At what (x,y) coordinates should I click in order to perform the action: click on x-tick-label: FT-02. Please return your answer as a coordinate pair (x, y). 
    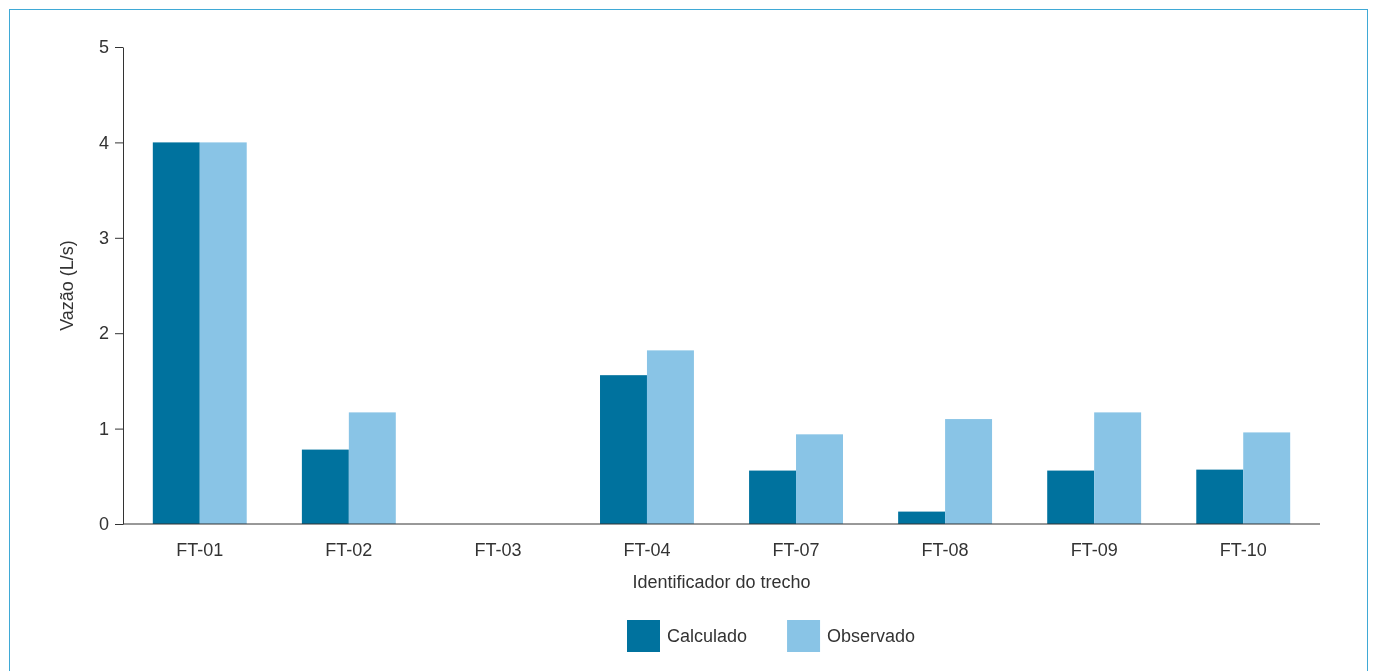
    Looking at the image, I should click on (349, 549).